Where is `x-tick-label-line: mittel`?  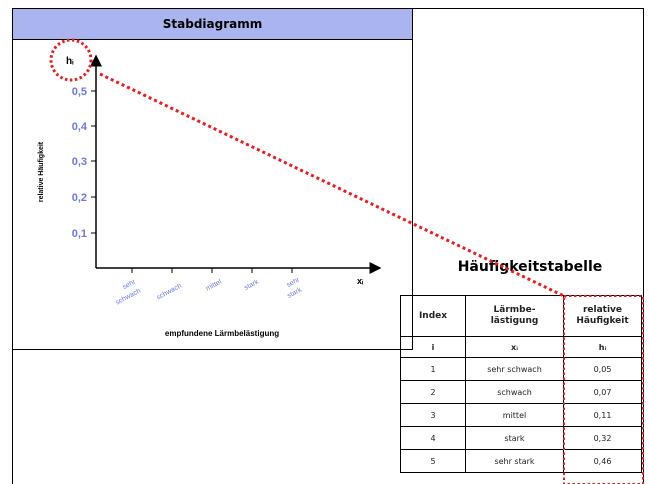
x-tick-label-line: mittel is located at coordinates (214, 285).